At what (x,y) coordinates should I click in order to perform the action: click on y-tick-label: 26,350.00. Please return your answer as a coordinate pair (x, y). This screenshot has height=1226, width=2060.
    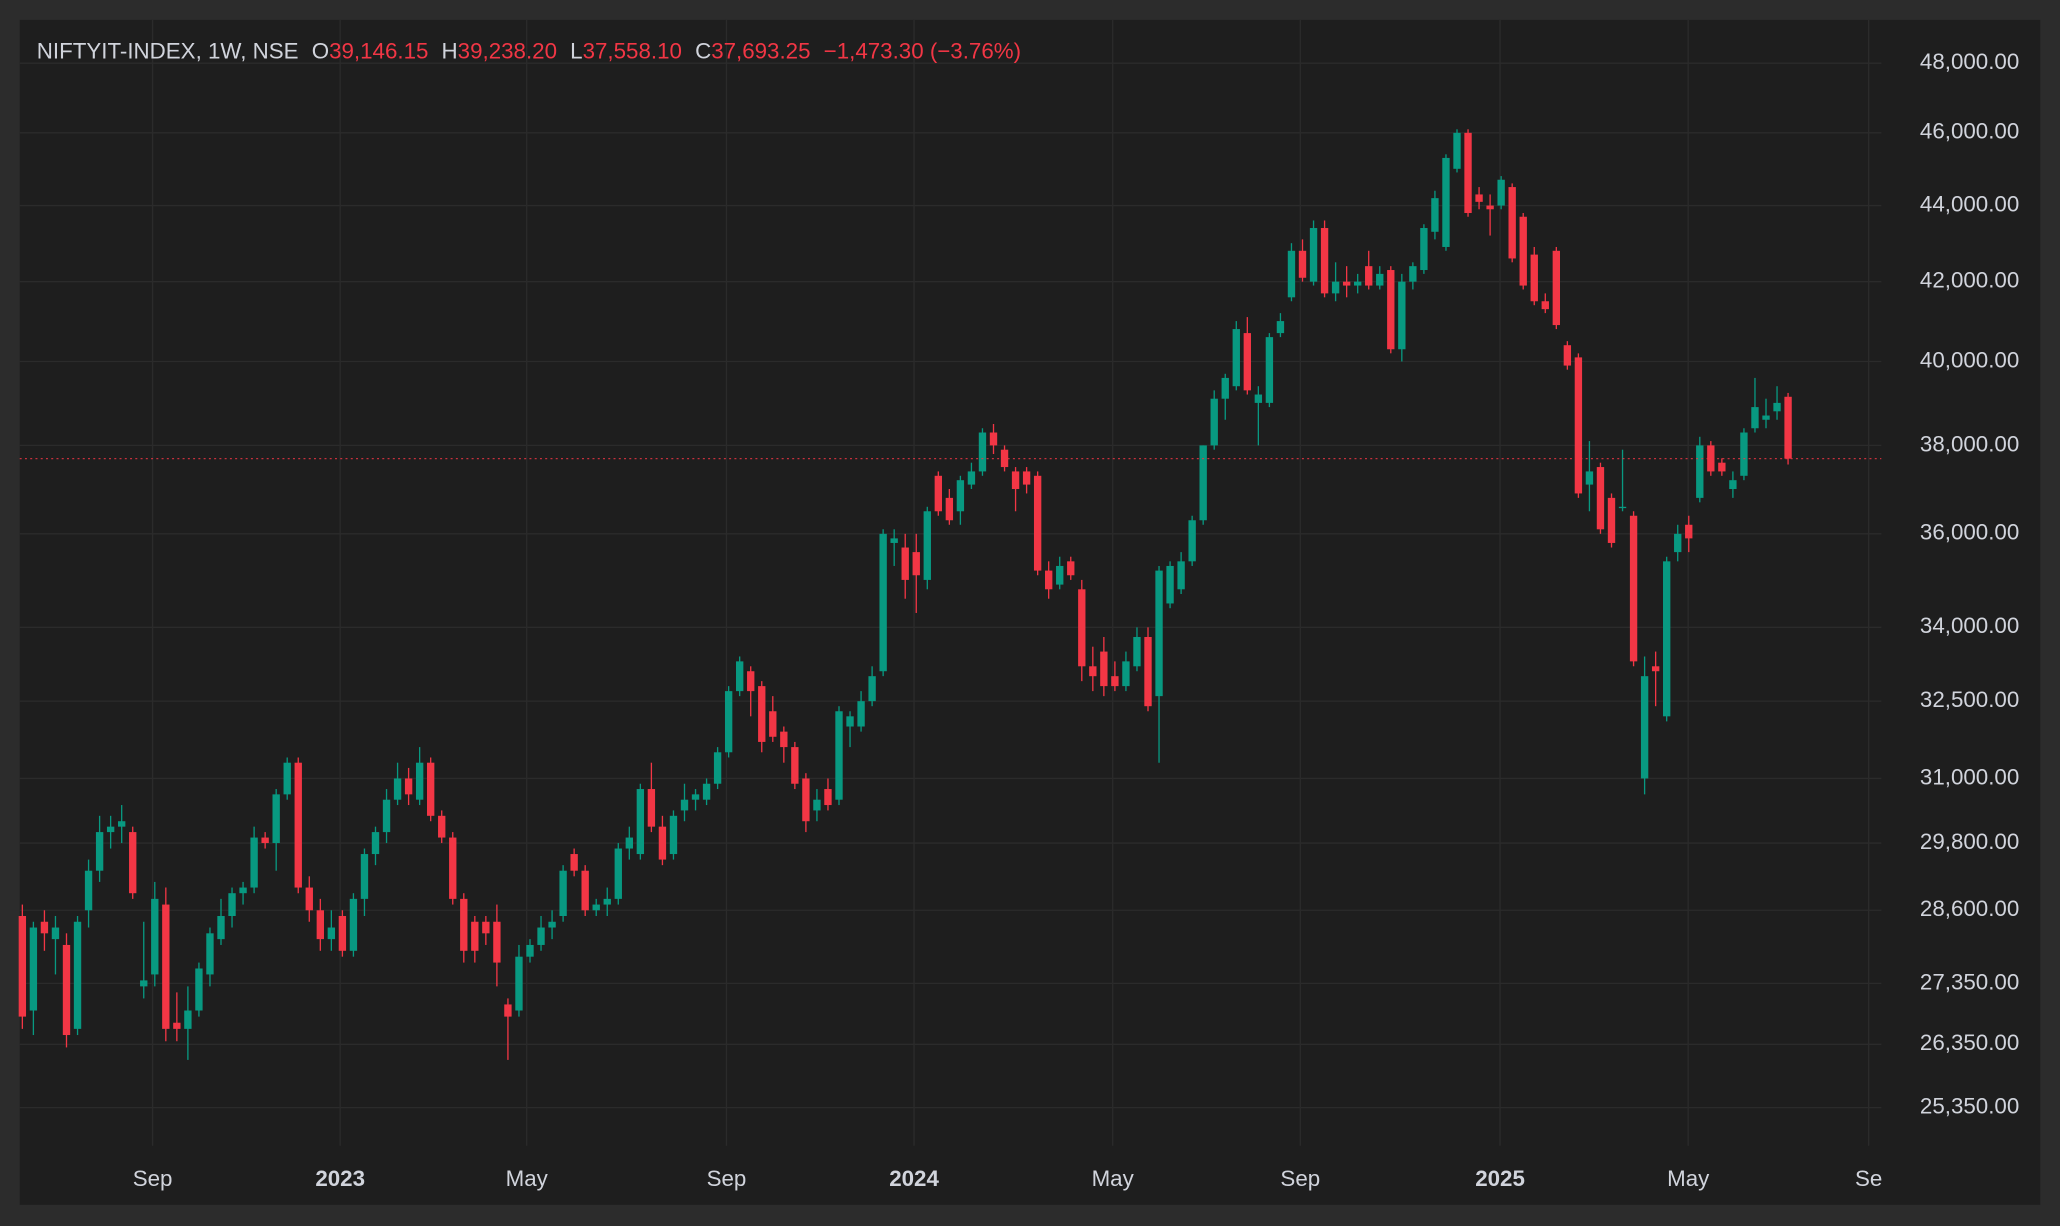
    Looking at the image, I should click on (1969, 1042).